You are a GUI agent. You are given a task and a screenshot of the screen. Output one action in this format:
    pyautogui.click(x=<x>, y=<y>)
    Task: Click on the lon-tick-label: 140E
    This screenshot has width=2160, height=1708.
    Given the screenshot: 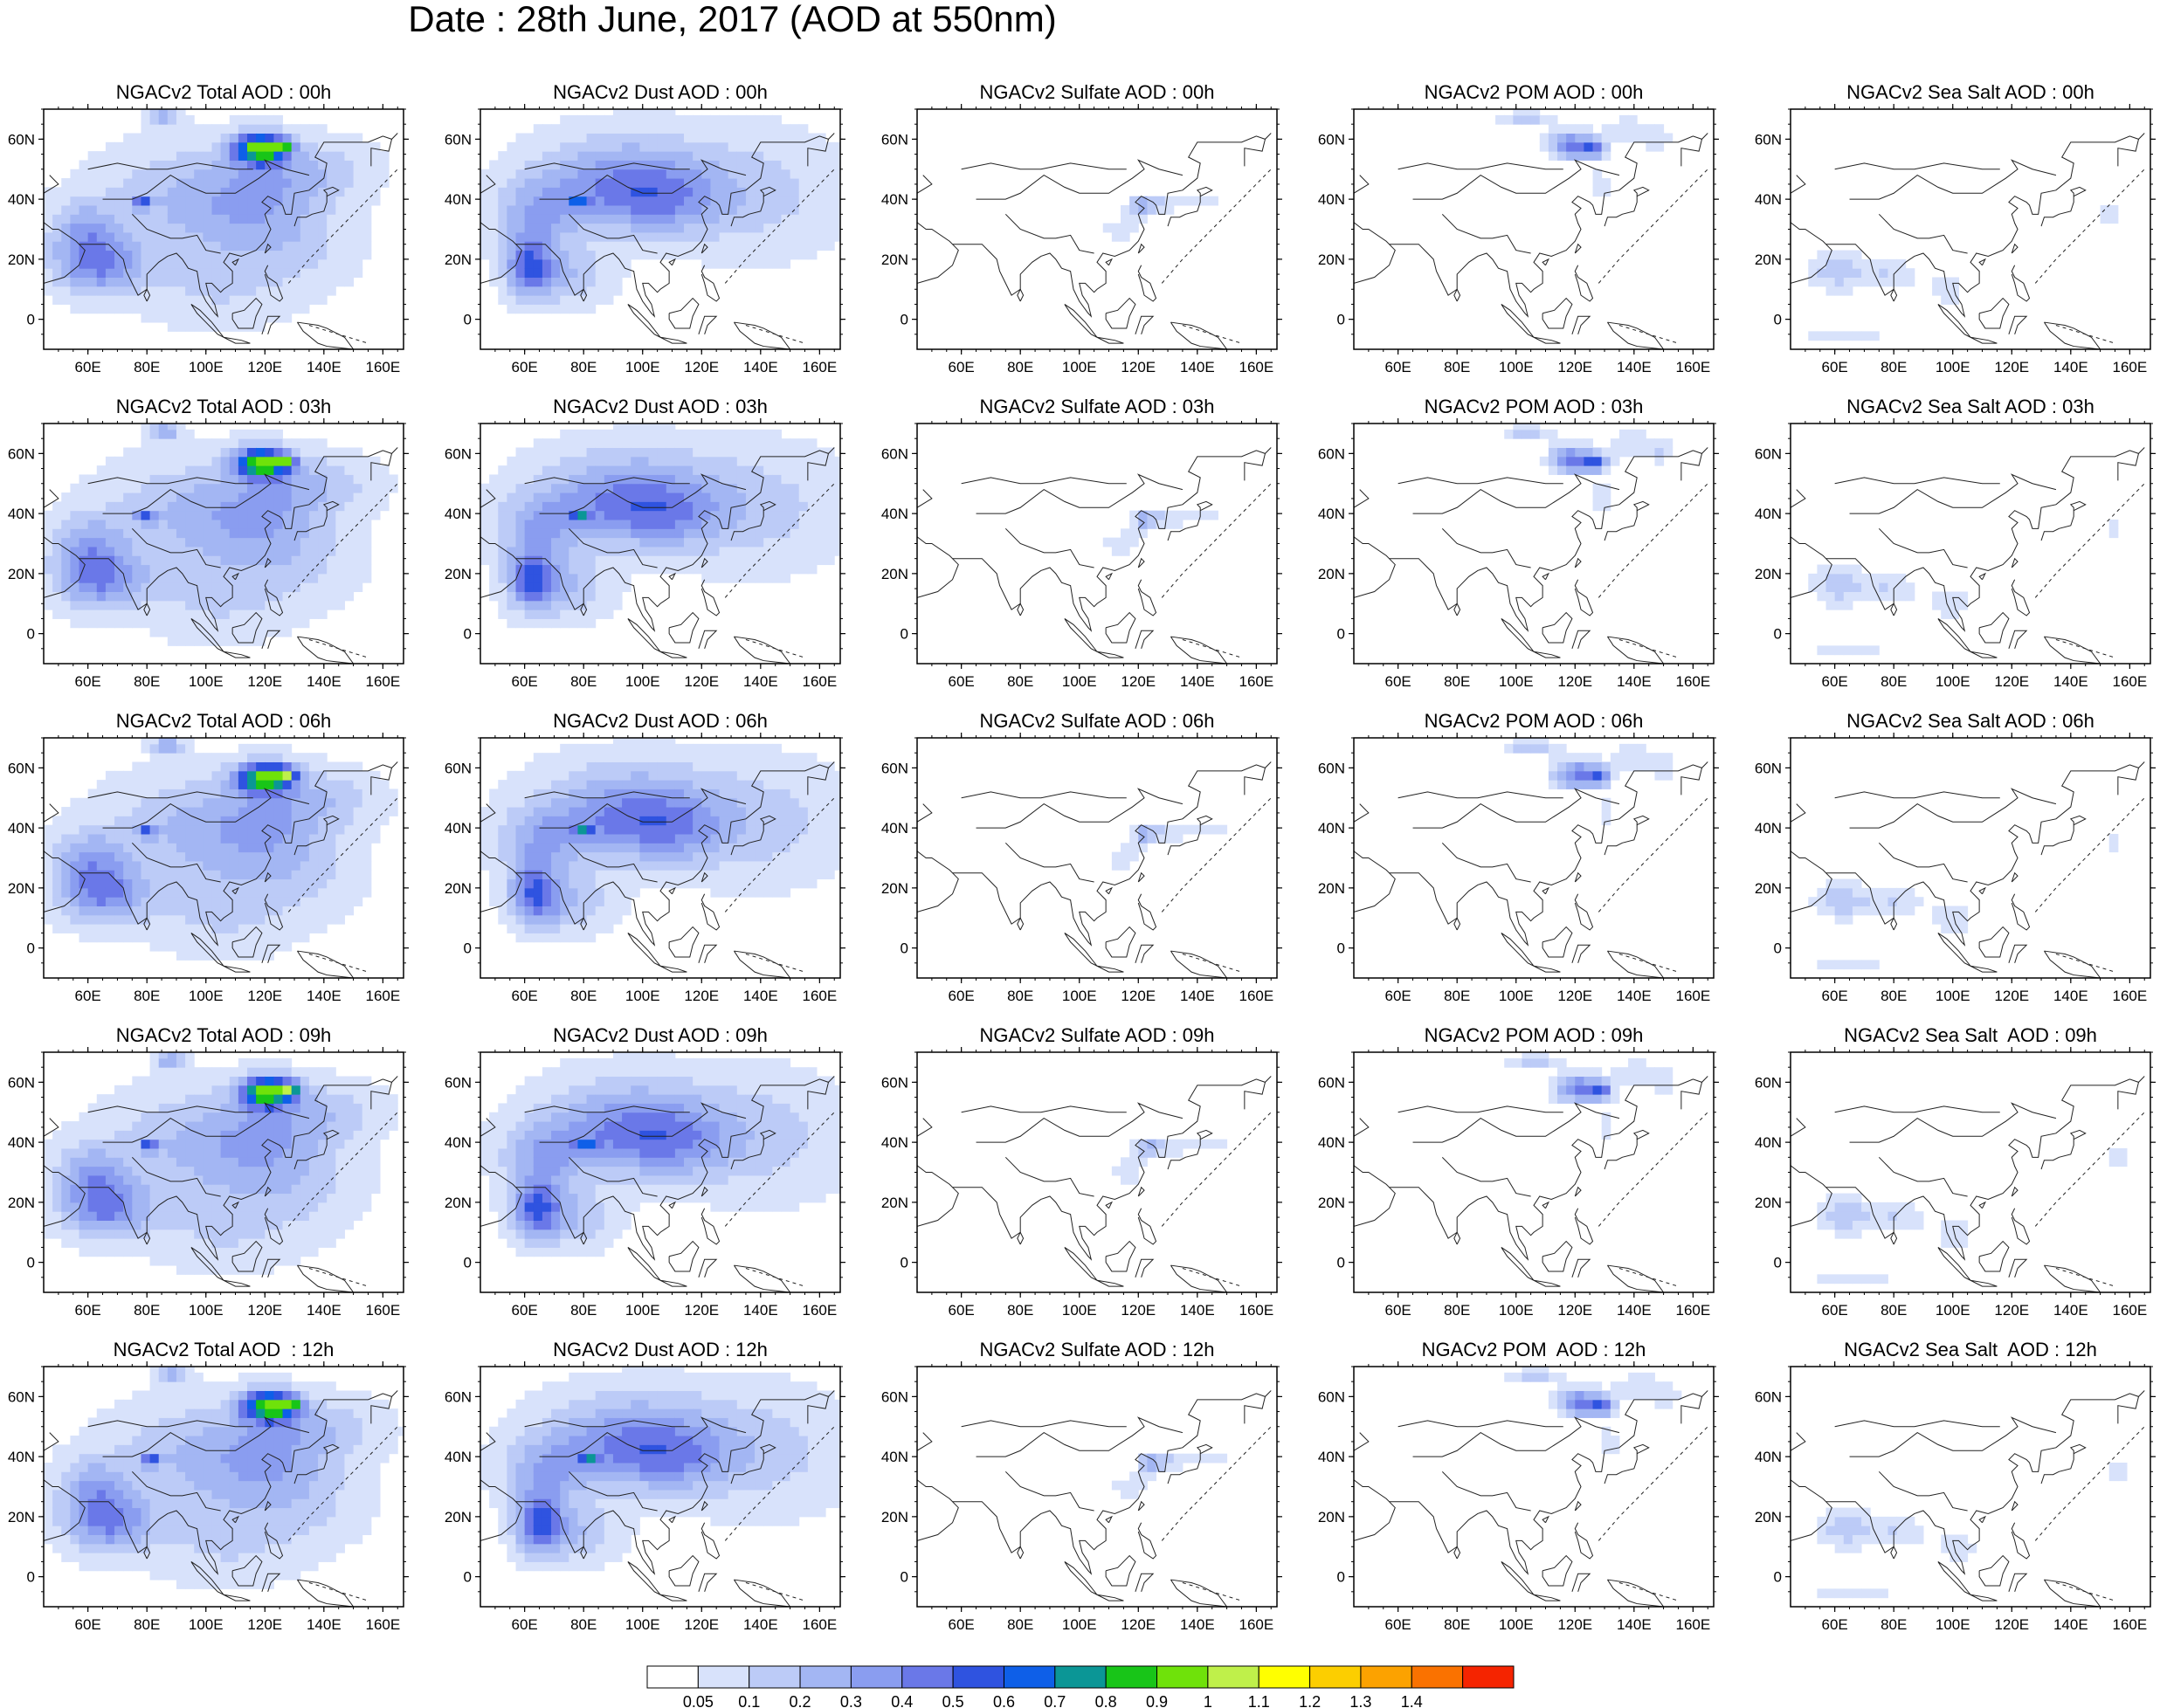 What is the action you would take?
    pyautogui.click(x=1634, y=681)
    